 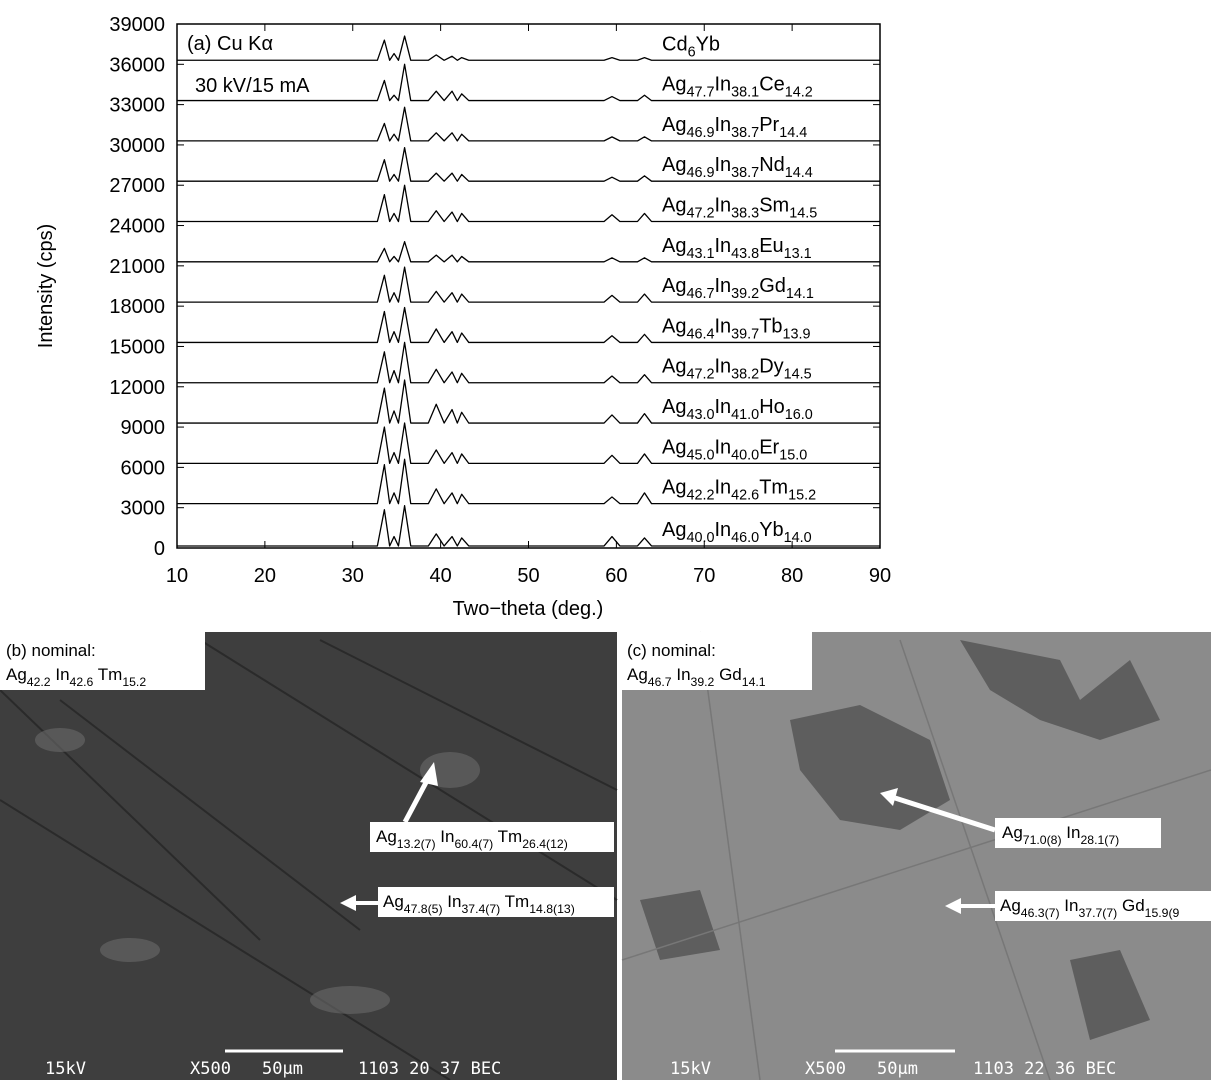 I want to click on y-tick-label: 30000, so click(x=137, y=146).